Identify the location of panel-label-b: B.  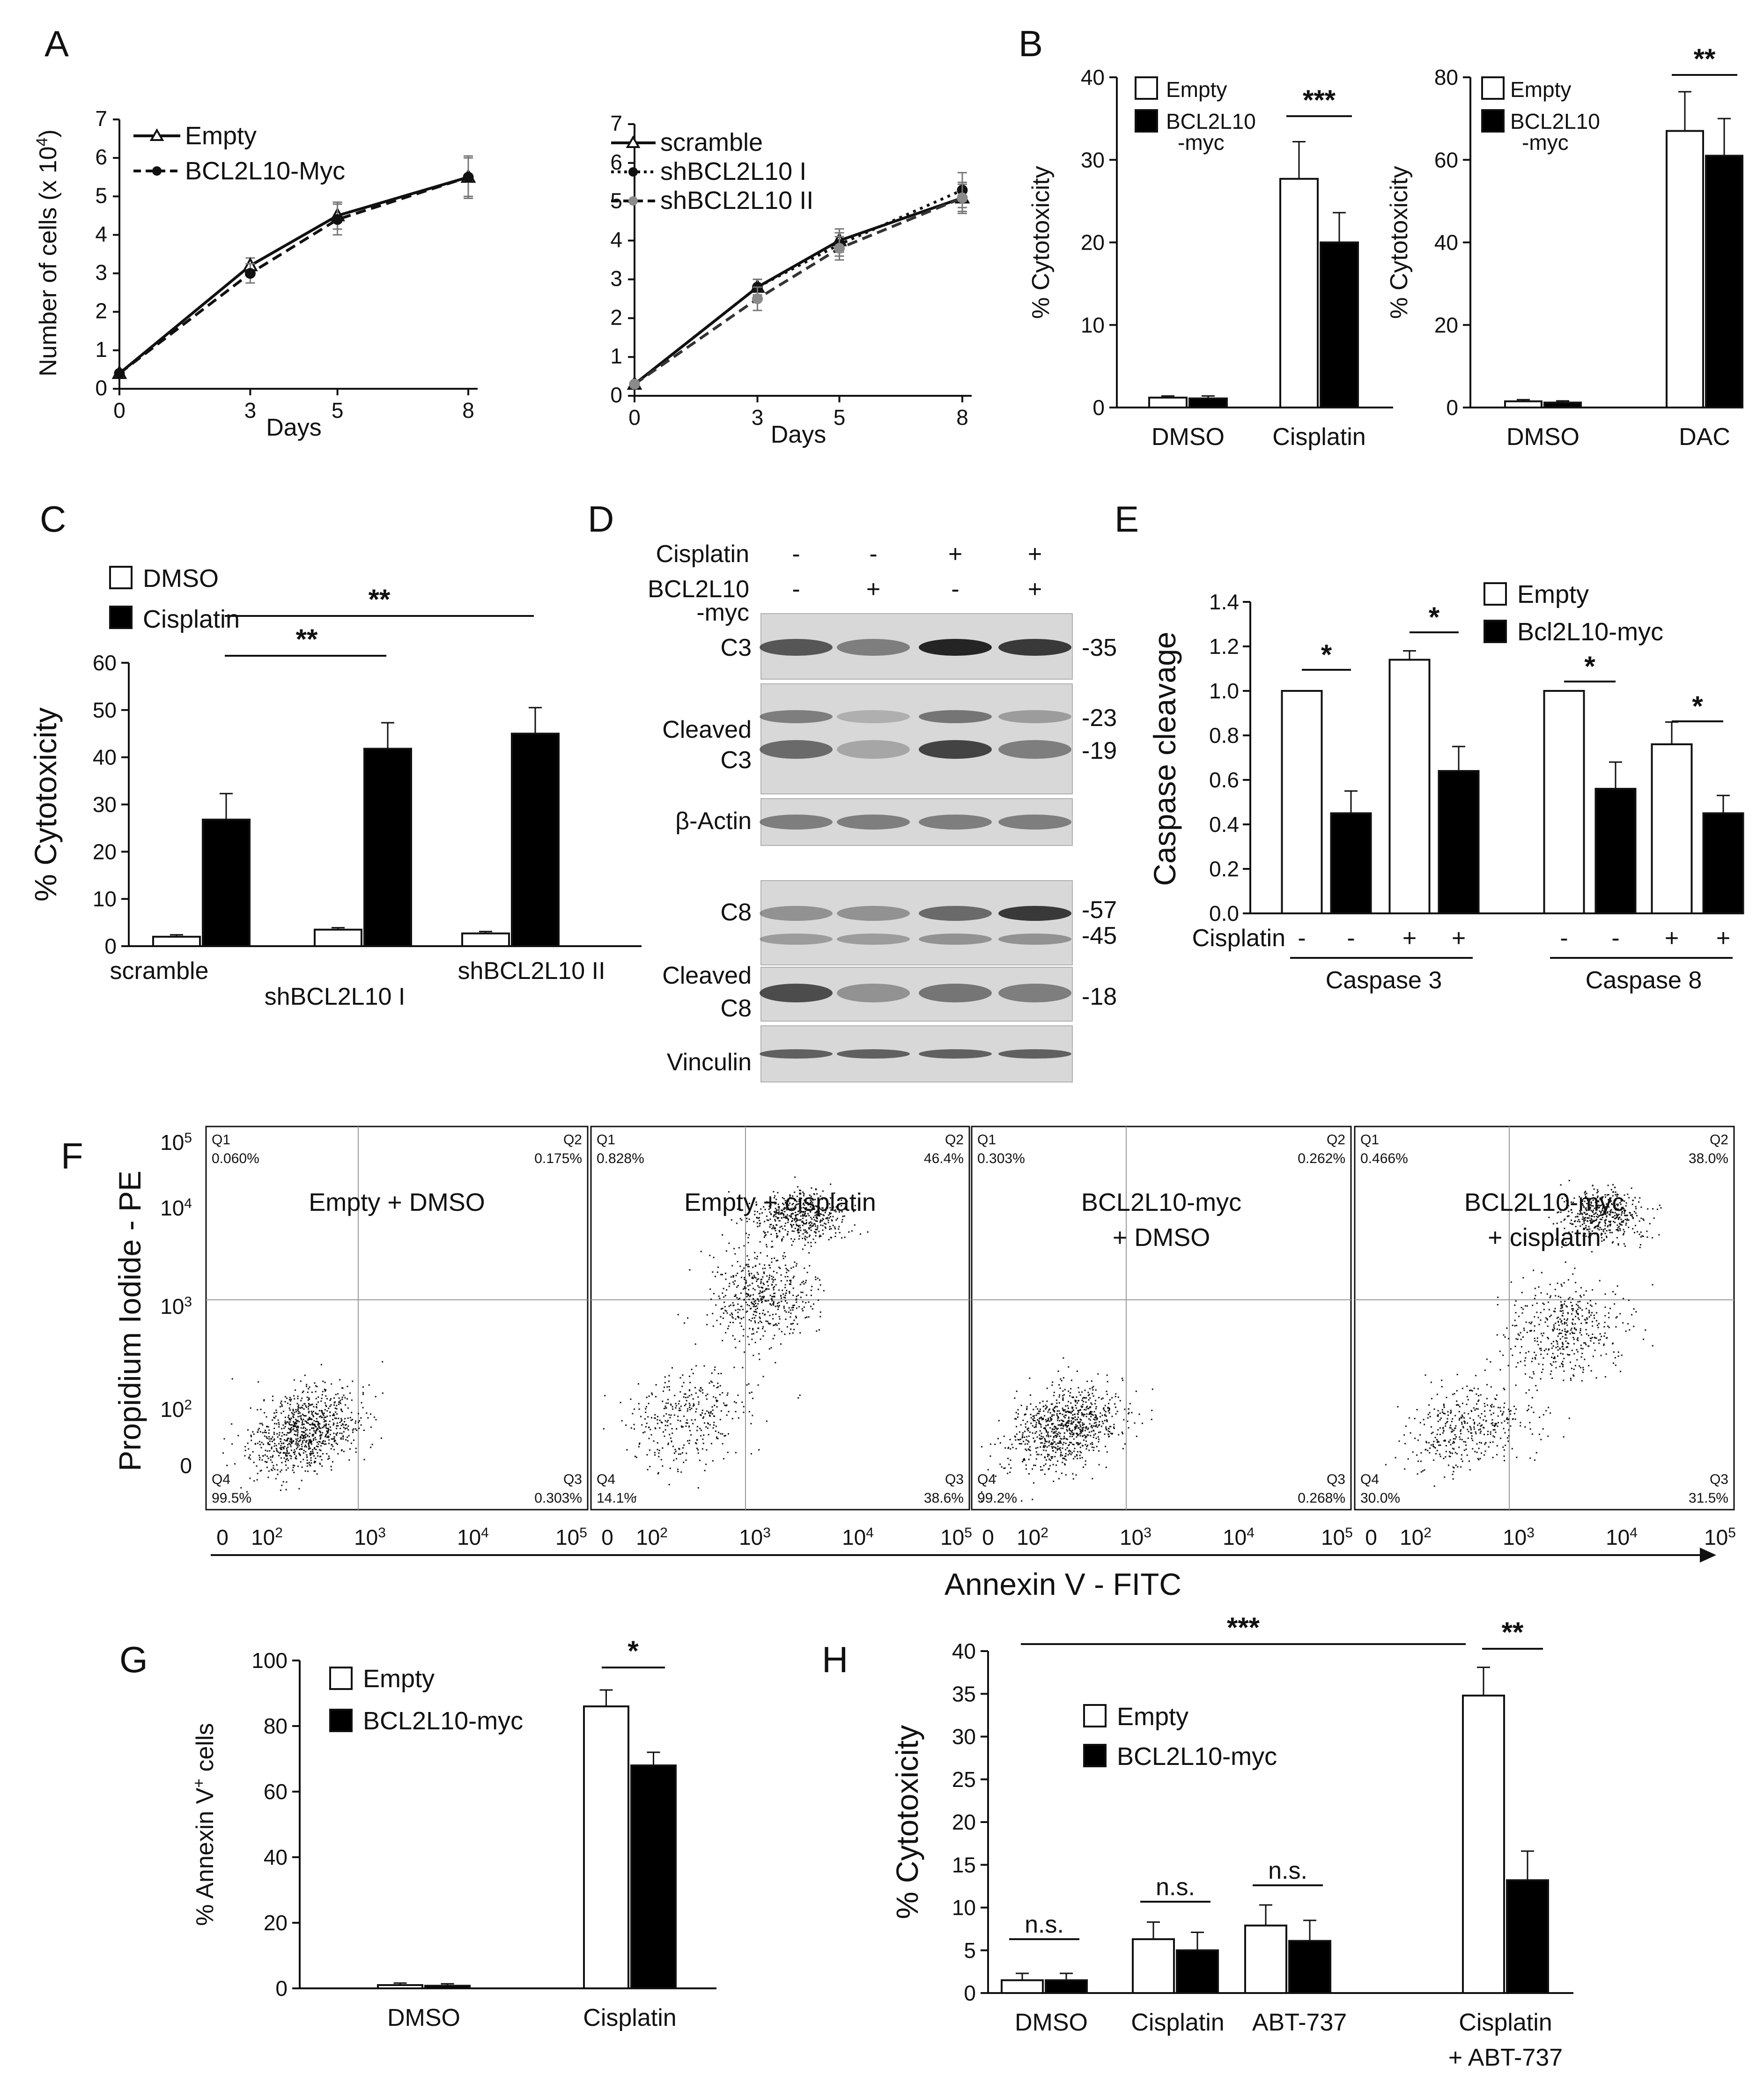
(1031, 43).